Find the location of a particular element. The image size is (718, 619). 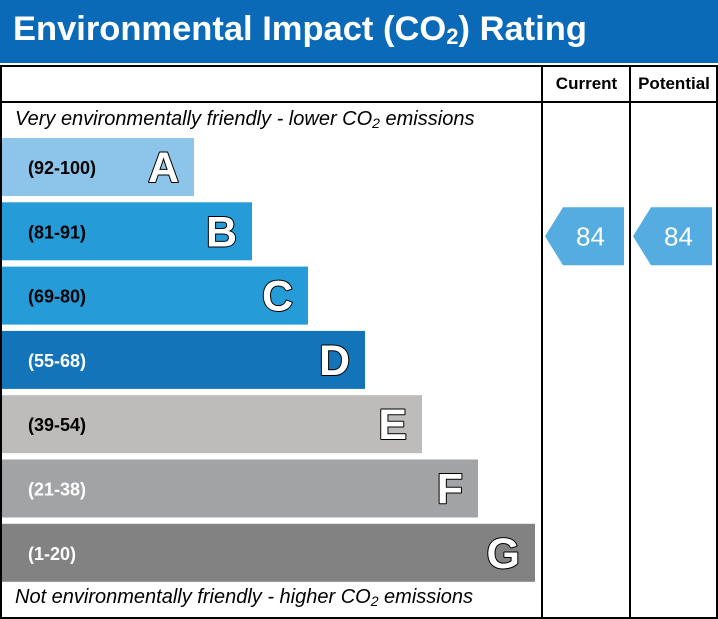

current-rating-marker-arrow is located at coordinates (584, 236).